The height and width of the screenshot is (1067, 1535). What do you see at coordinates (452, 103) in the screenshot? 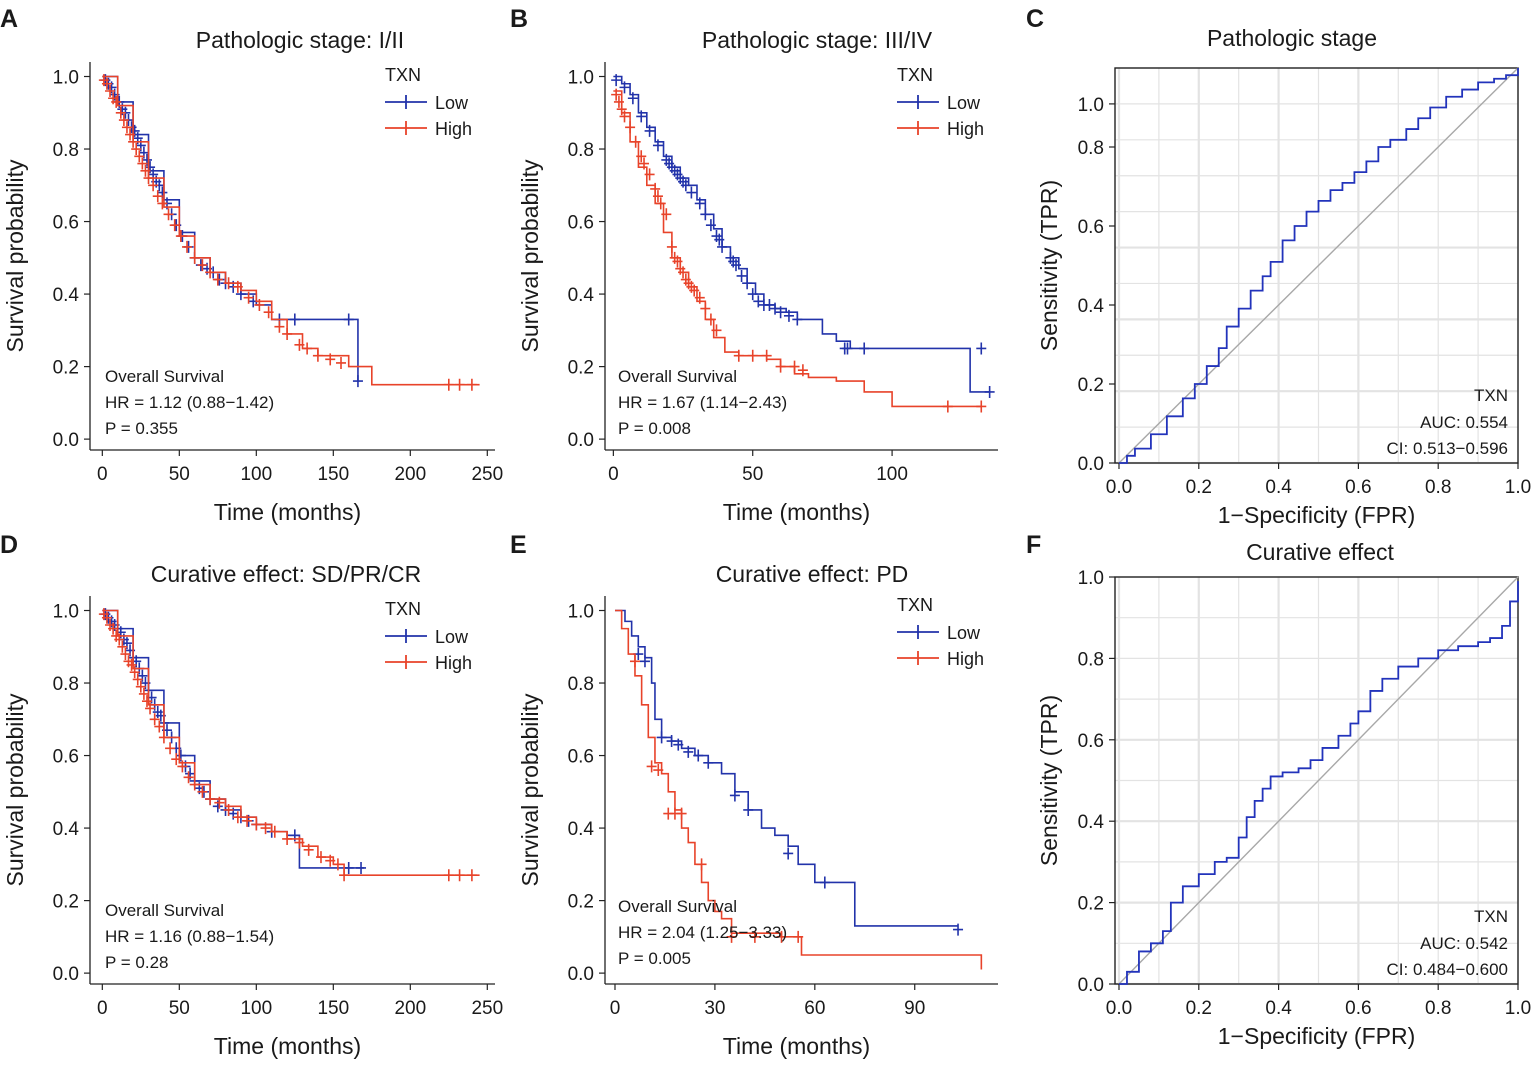
I see `legend-entry-low: Low` at bounding box center [452, 103].